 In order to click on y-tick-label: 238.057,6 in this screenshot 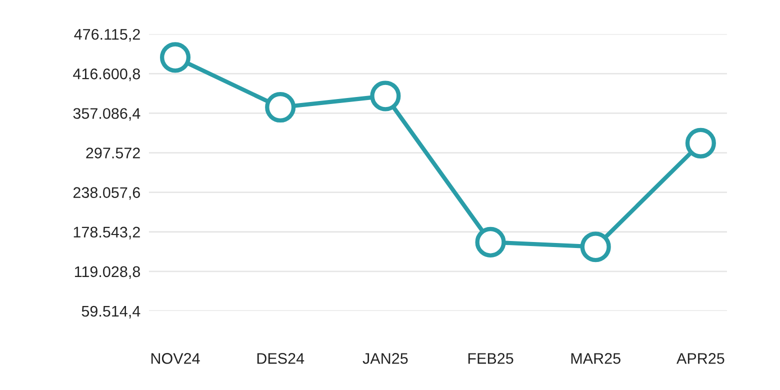, I will do `click(106, 193)`.